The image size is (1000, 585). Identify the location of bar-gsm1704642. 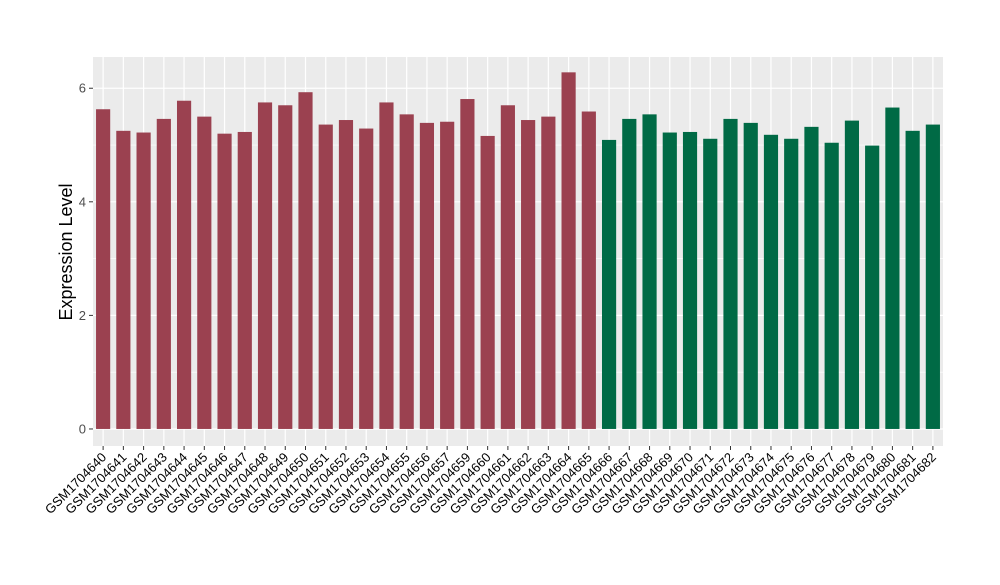
(143, 280).